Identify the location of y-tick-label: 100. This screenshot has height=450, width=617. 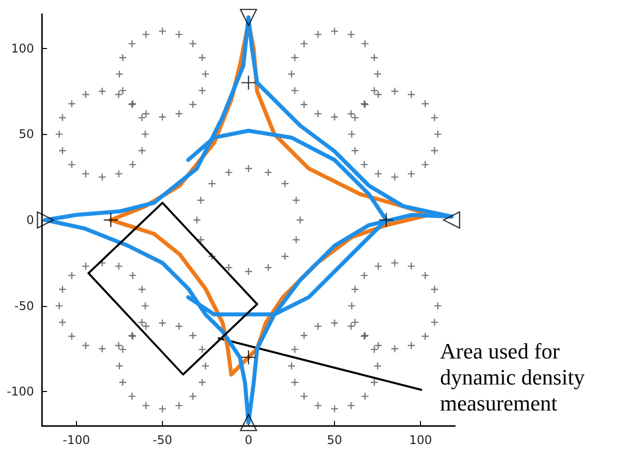
(22, 48).